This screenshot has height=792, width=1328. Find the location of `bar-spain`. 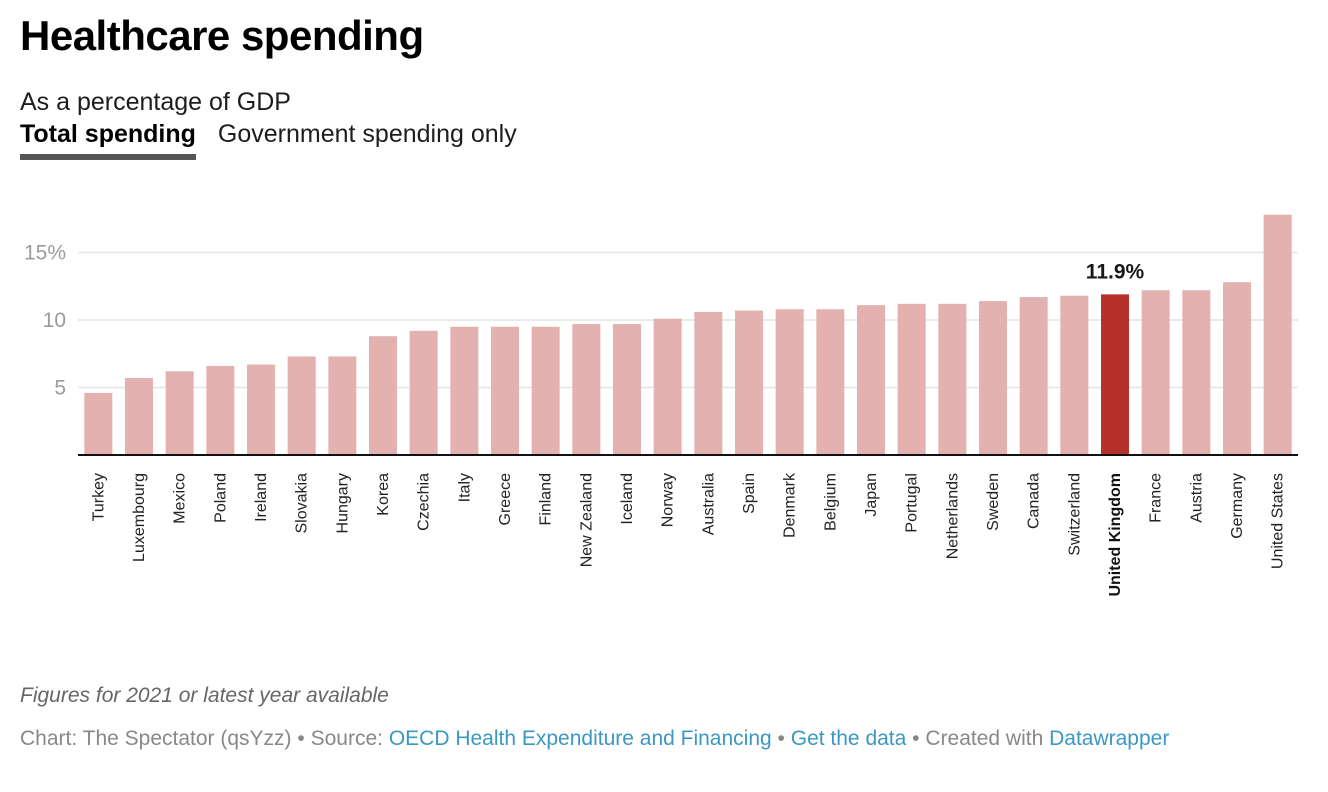

bar-spain is located at coordinates (749, 382).